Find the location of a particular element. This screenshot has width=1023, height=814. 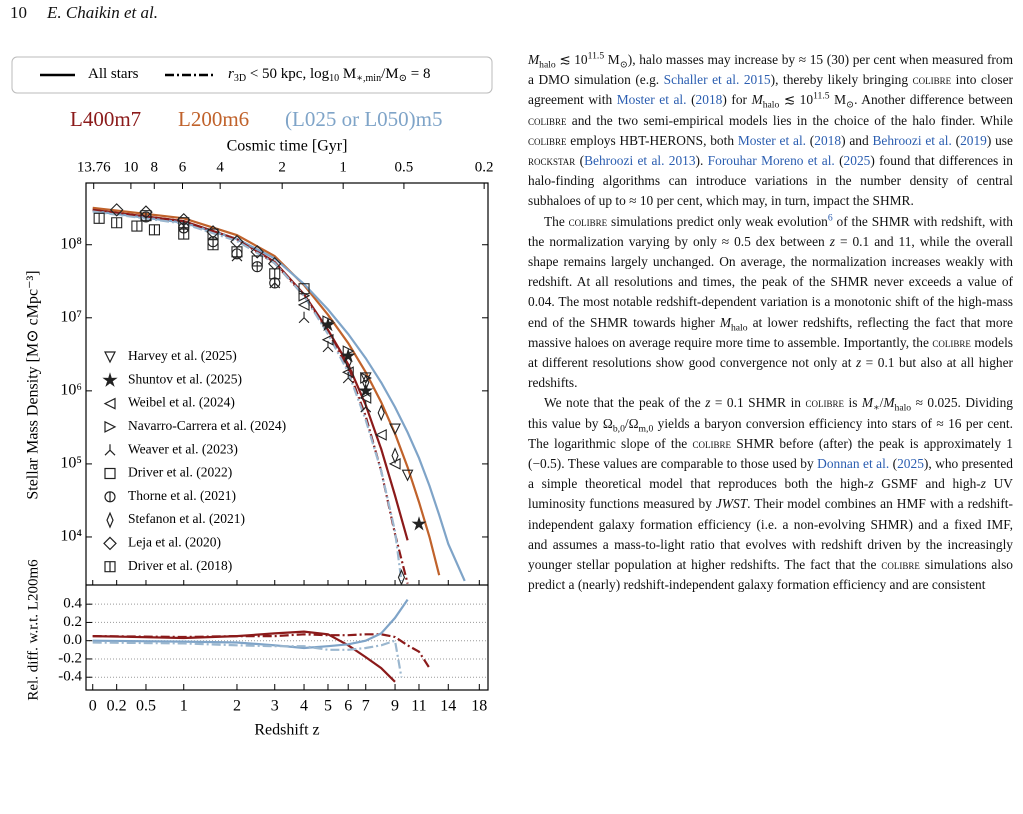

series-label: L200m6 is located at coordinates (213, 119).